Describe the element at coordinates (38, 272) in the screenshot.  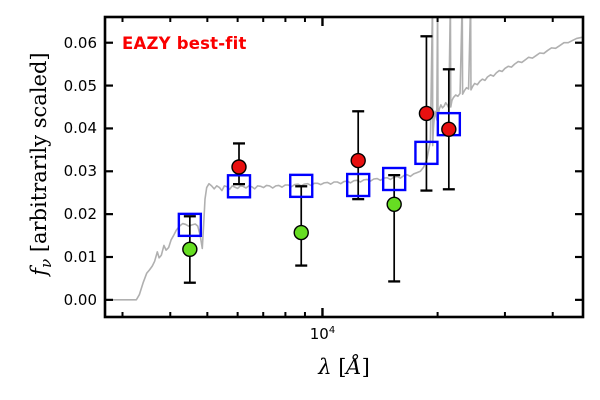
I see `y-axis-label-f: f` at that location.